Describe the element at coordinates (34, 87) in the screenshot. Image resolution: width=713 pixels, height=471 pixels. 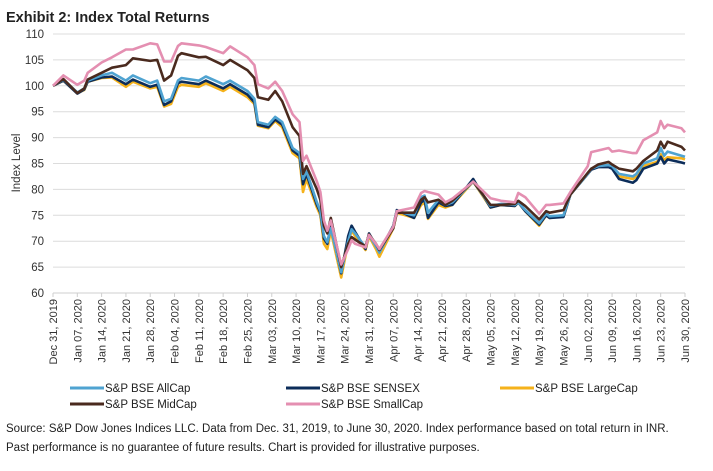
I see `y-tick-label: 100` at that location.